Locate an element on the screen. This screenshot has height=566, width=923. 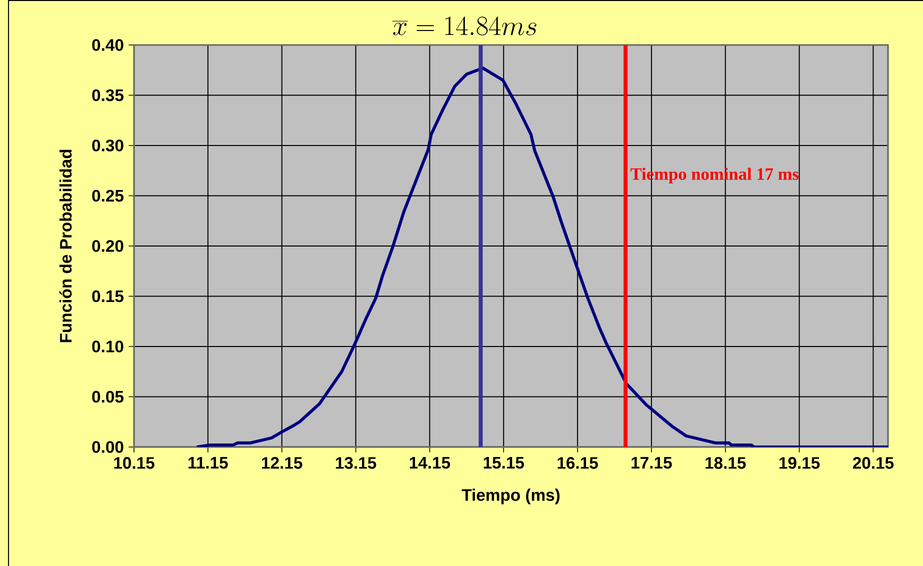
y-tick-label: 0.35 is located at coordinates (108, 95).